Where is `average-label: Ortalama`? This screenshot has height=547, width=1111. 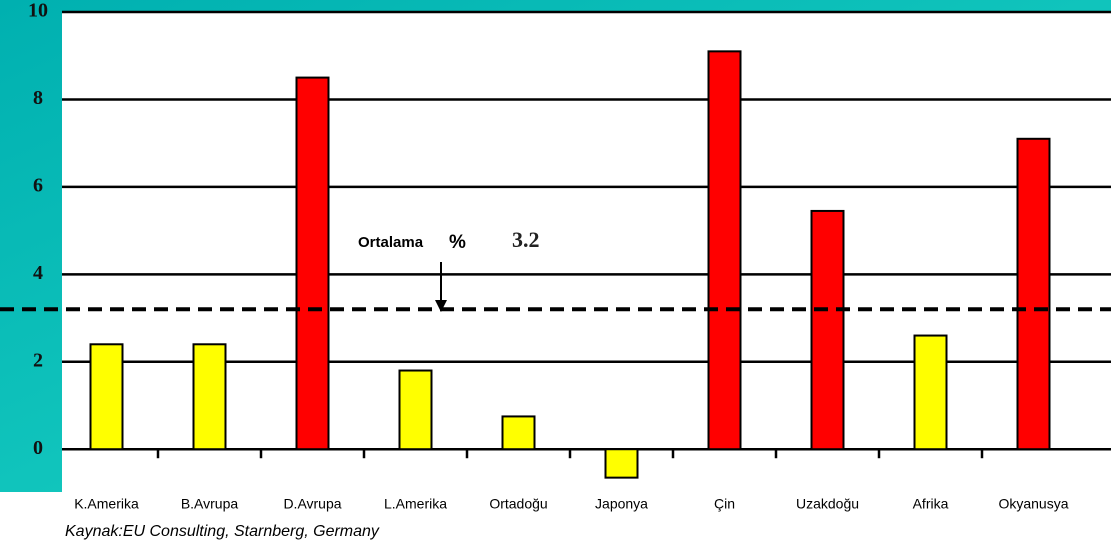 average-label: Ortalama is located at coordinates (391, 242).